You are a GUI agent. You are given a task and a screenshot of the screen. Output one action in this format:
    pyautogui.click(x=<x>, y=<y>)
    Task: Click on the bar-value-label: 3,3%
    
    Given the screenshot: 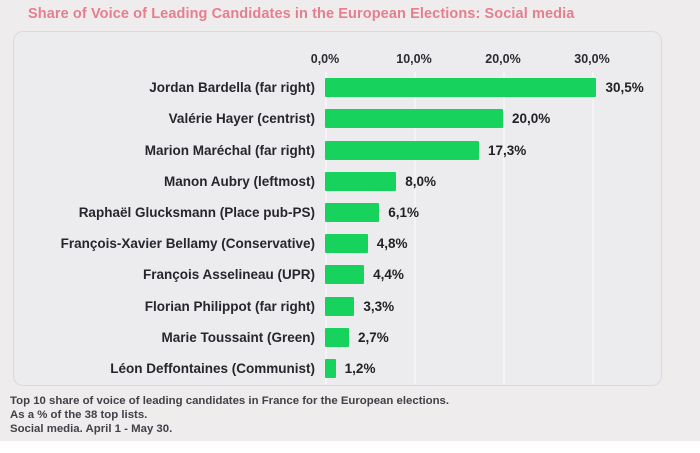 What is the action you would take?
    pyautogui.click(x=379, y=306)
    